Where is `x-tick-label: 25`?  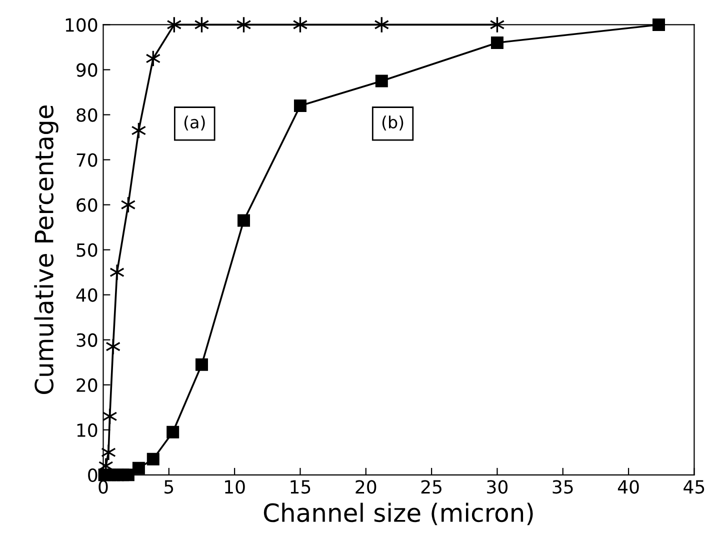
x-tick-label: 25 is located at coordinates (431, 487).